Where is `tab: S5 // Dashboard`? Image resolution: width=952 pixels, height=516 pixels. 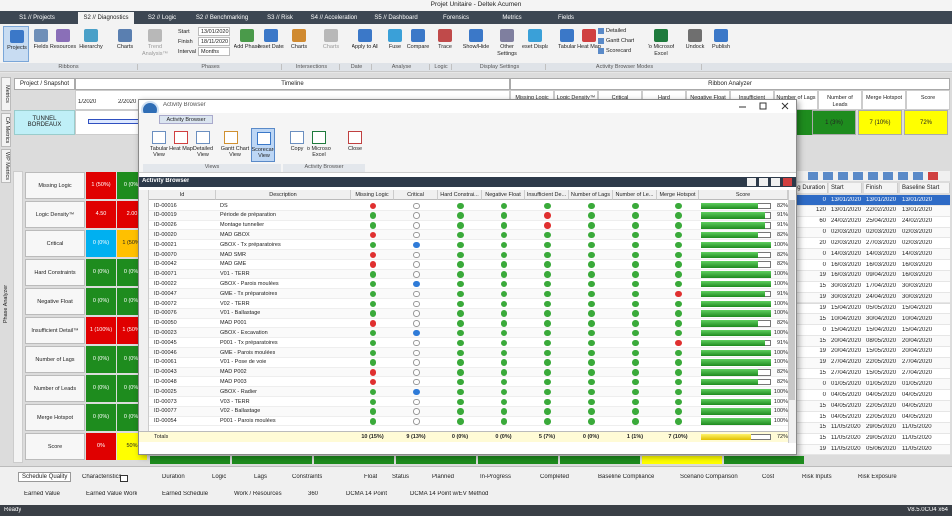 tab: S5 // Dashboard is located at coordinates (396, 18).